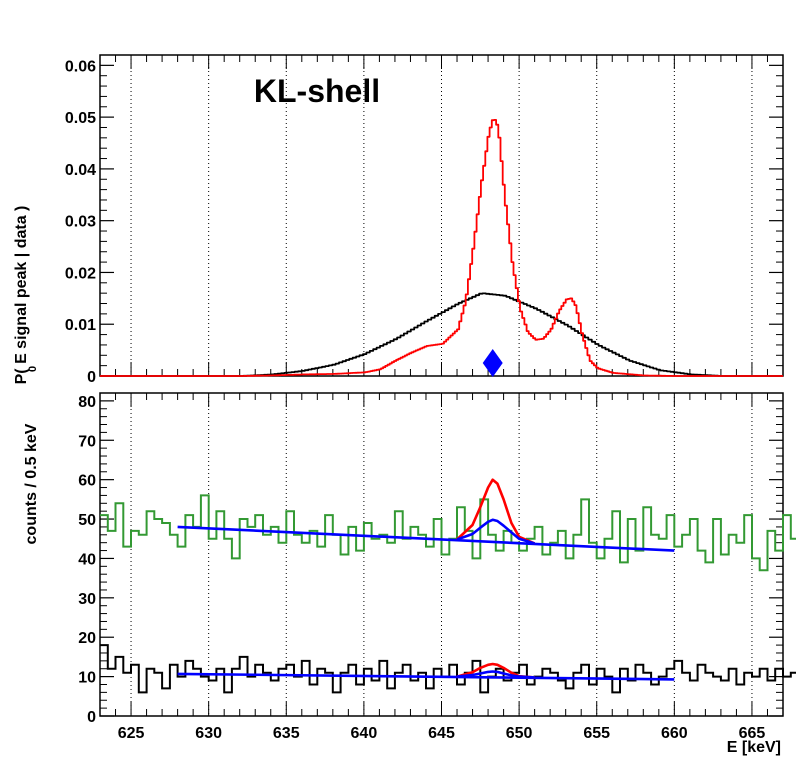 The width and height of the screenshot is (796, 772). What do you see at coordinates (131, 733) in the screenshot?
I see `x-tick-label: 625` at bounding box center [131, 733].